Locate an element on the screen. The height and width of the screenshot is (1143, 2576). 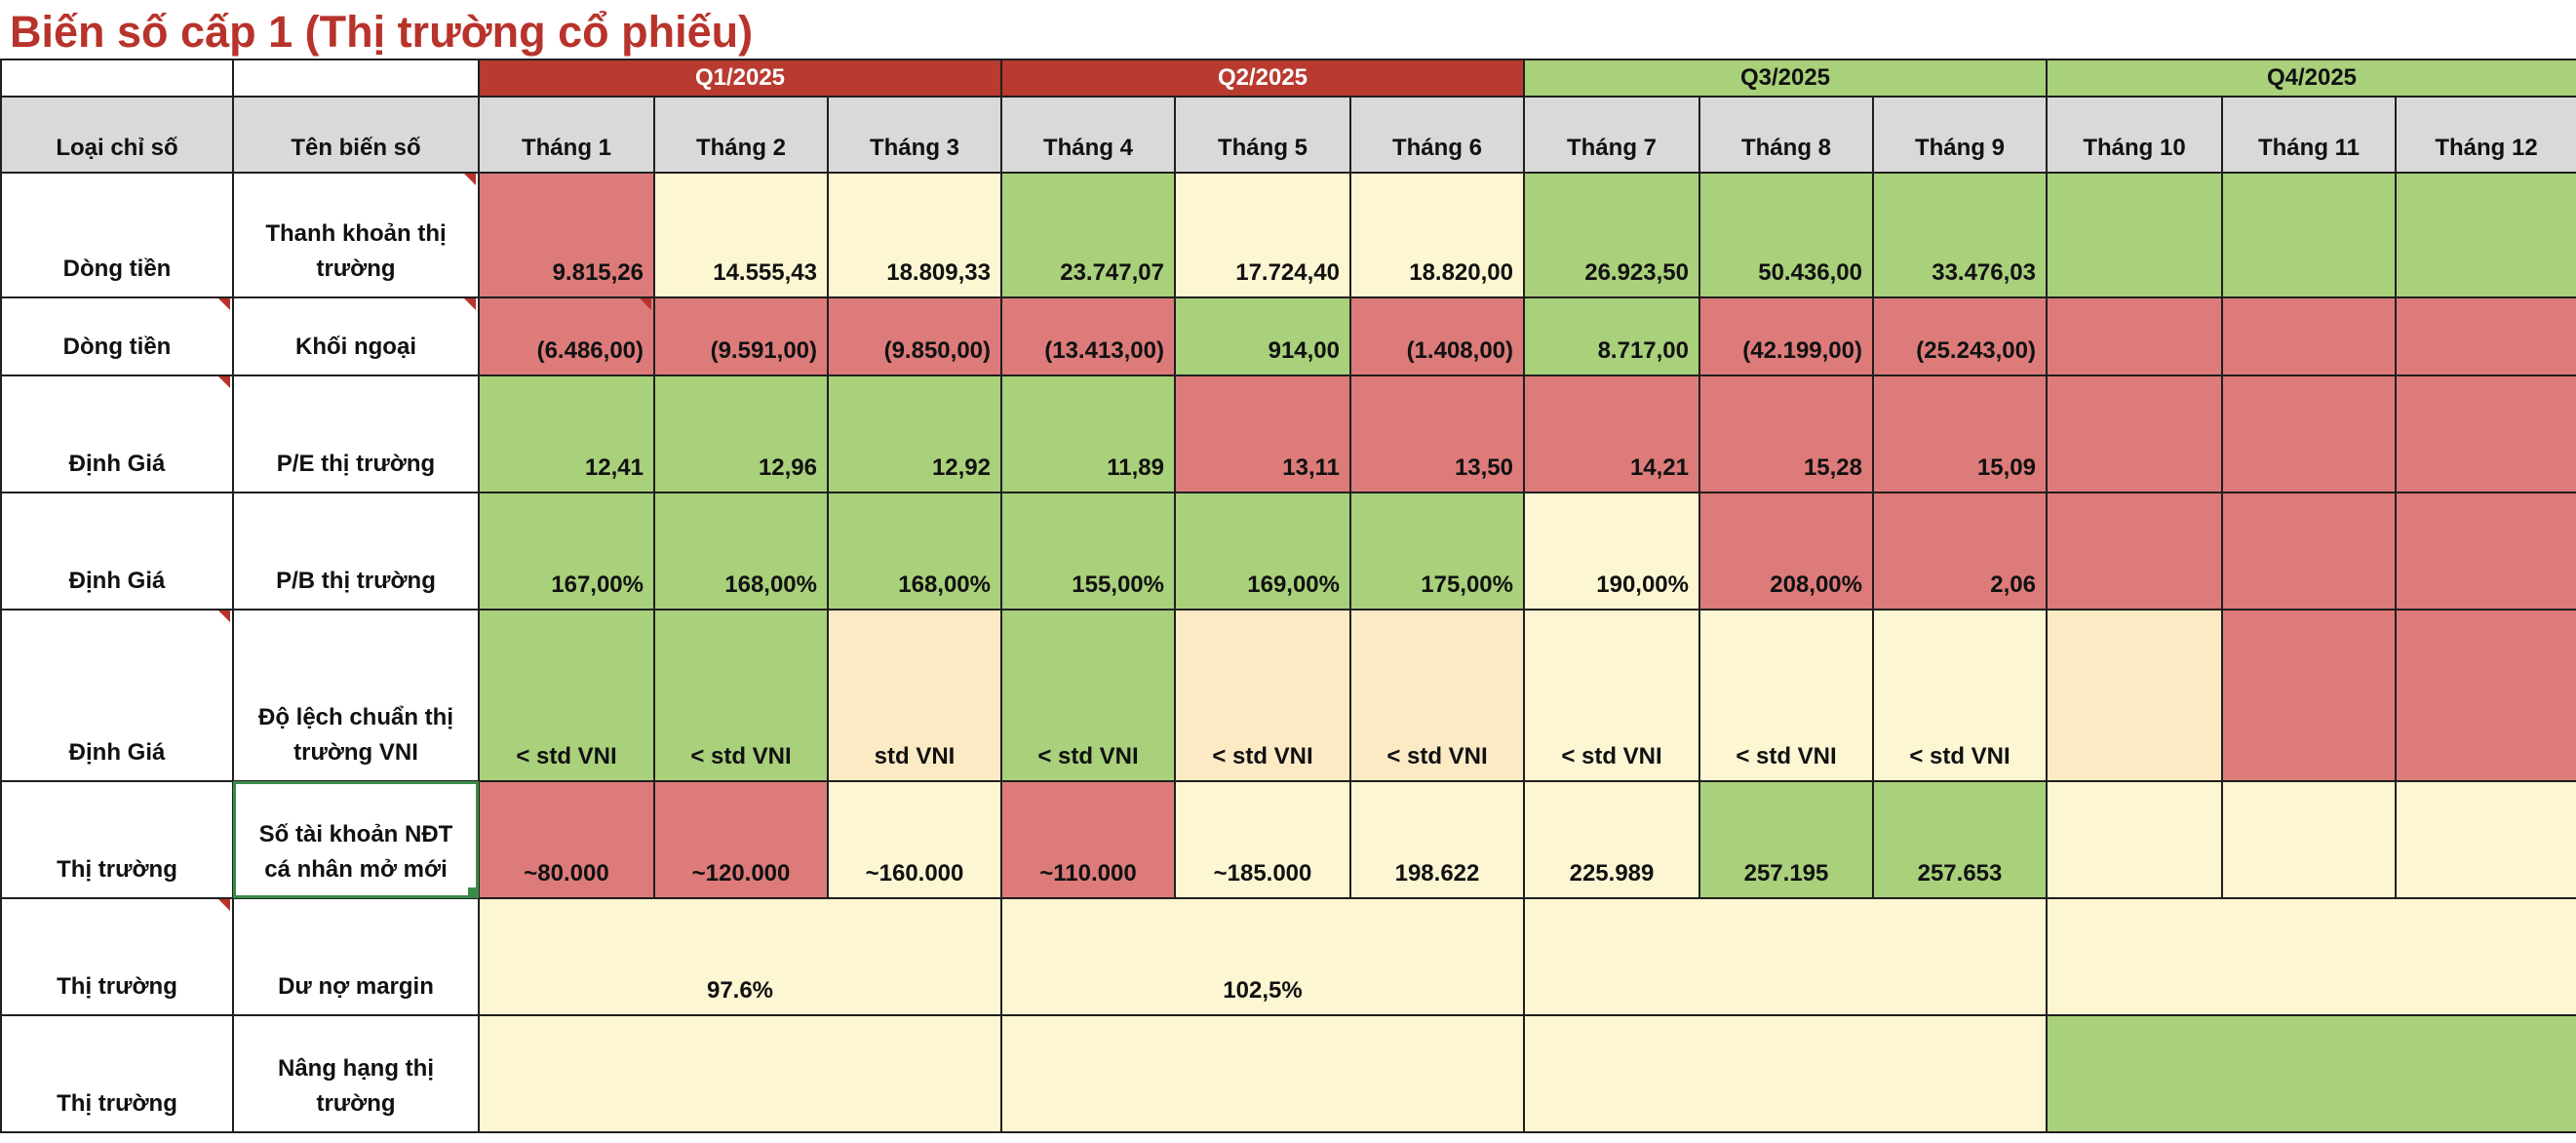
header-type: Loại chỉ số is located at coordinates (117, 135).